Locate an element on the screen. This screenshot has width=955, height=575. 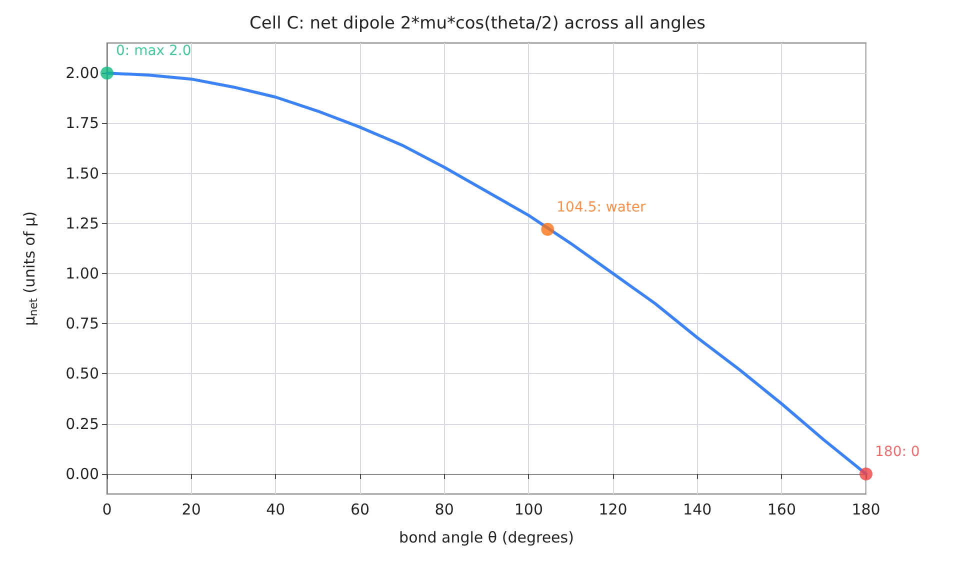
x-tick-label: 60 is located at coordinates (360, 509).